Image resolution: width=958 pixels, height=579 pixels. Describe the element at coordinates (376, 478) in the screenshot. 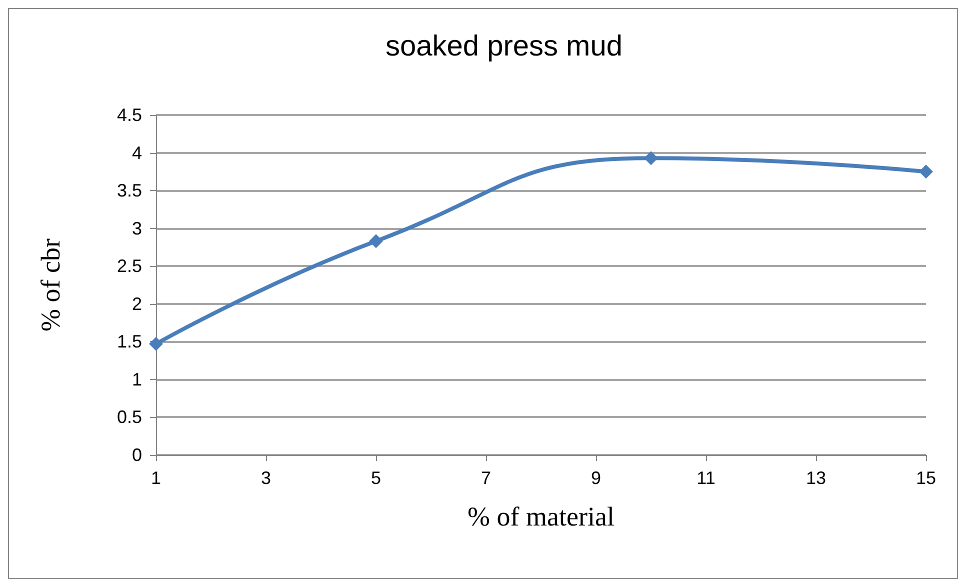

I see `x-tick-label: 5` at that location.